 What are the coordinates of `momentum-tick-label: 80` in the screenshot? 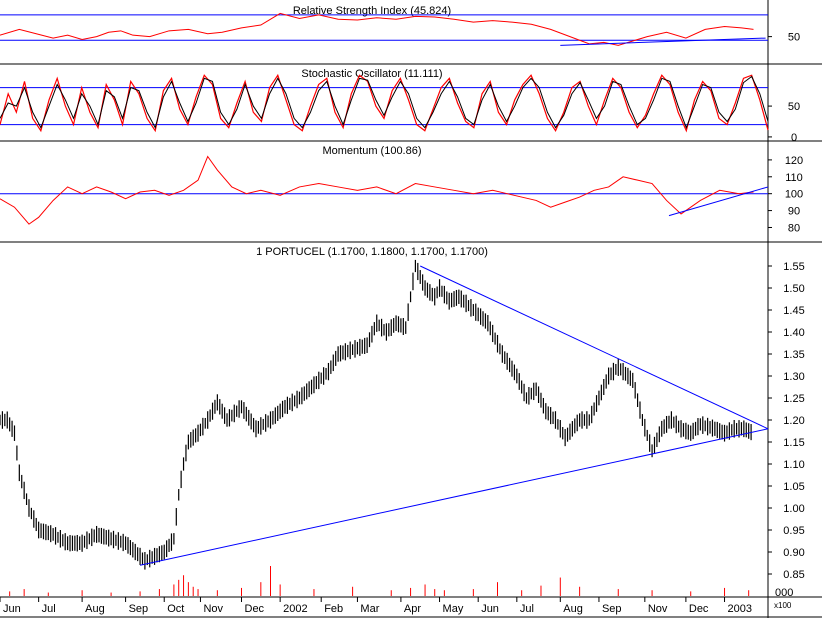 It's located at (794, 228).